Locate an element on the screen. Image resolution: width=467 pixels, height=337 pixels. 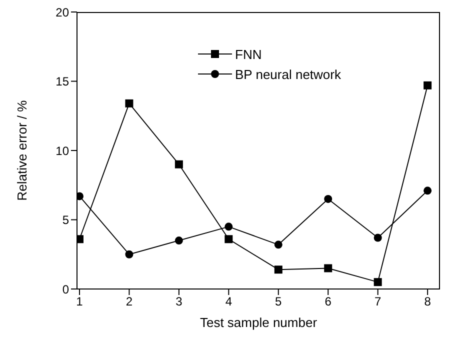
legend-label: BP neural network is located at coordinates (288, 74).